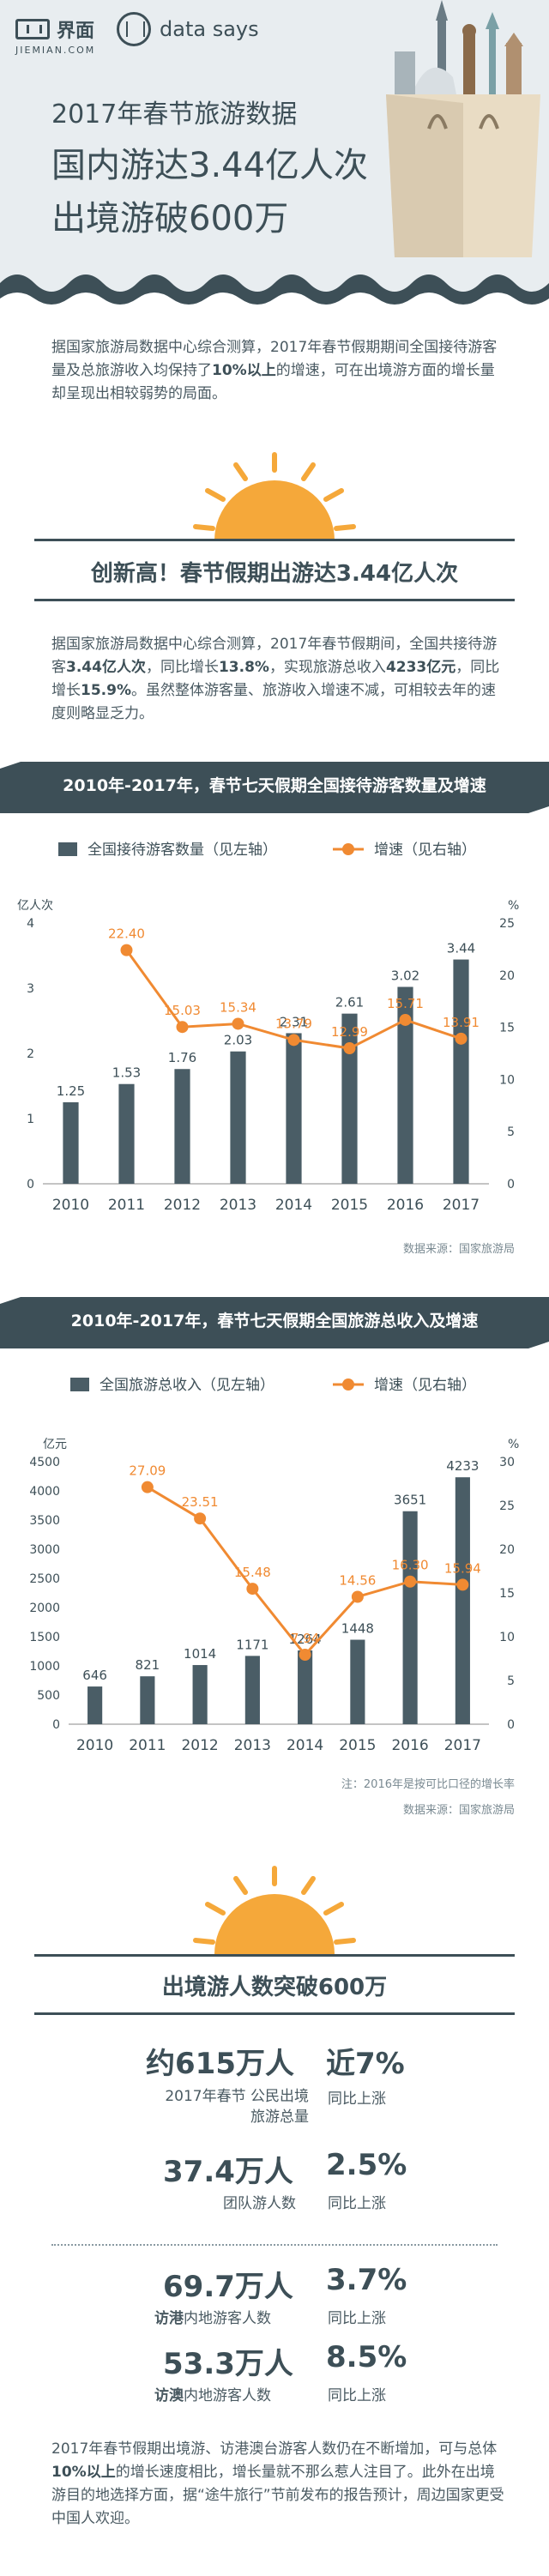  What do you see at coordinates (348, 849) in the screenshot?
I see `legend-line-marker` at bounding box center [348, 849].